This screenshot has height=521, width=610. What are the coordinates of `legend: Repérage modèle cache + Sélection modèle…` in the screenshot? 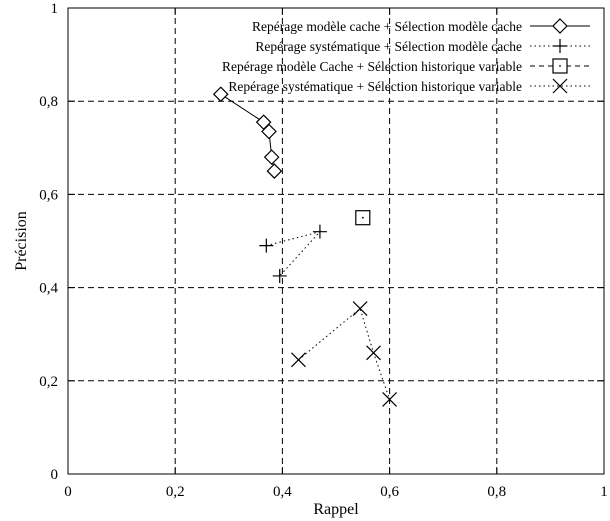 It's located at (406, 56).